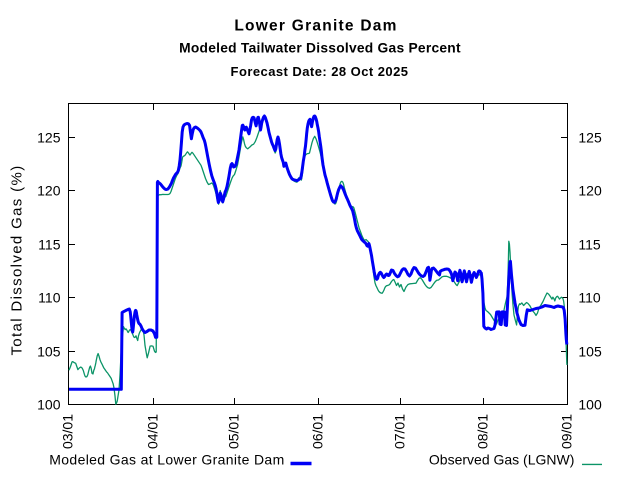  Describe the element at coordinates (318, 431) in the screenshot. I see `svg-text: 06/01` at that location.